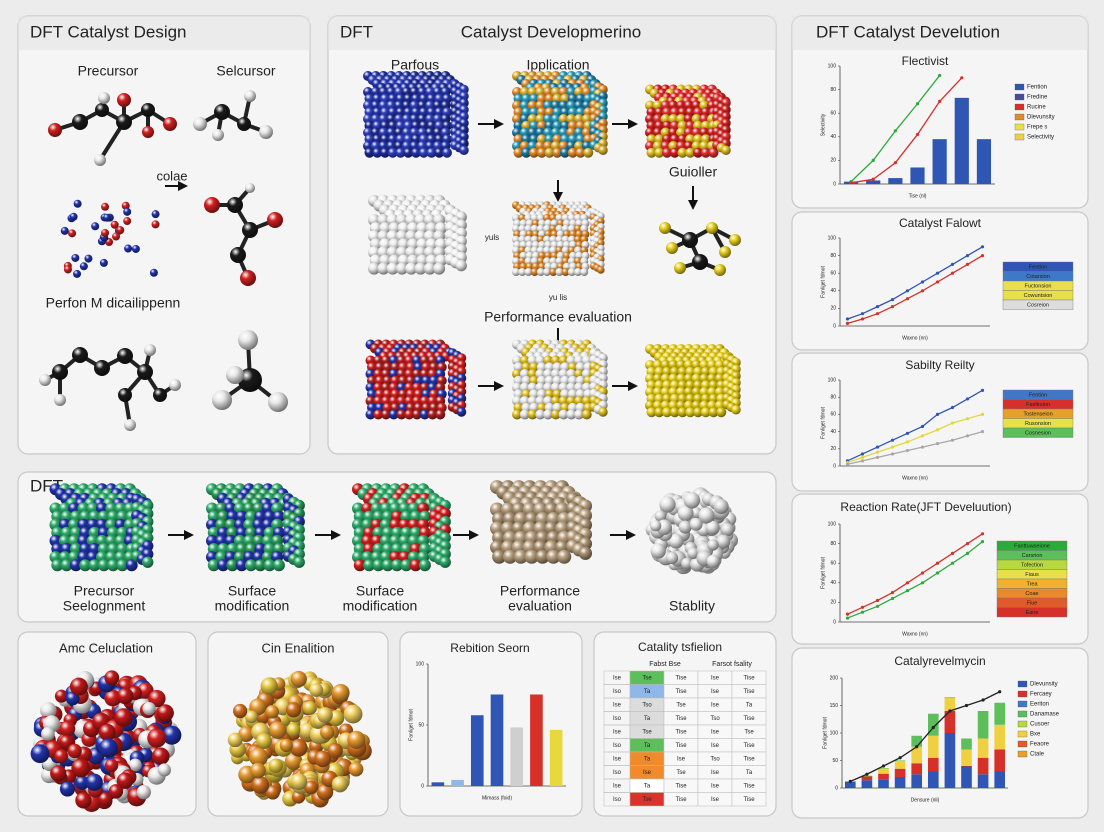  What do you see at coordinates (1035, 735) in the screenshot?
I see `legend-label: Bxe` at bounding box center [1035, 735].